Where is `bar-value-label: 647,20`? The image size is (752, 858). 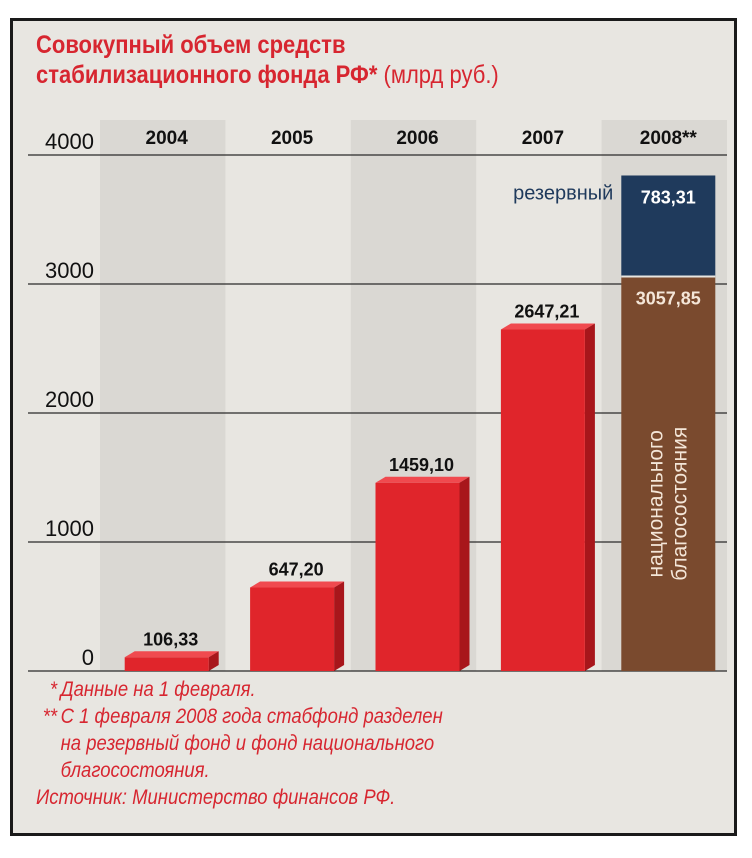
bar-value-label: 647,20 is located at coordinates (296, 570).